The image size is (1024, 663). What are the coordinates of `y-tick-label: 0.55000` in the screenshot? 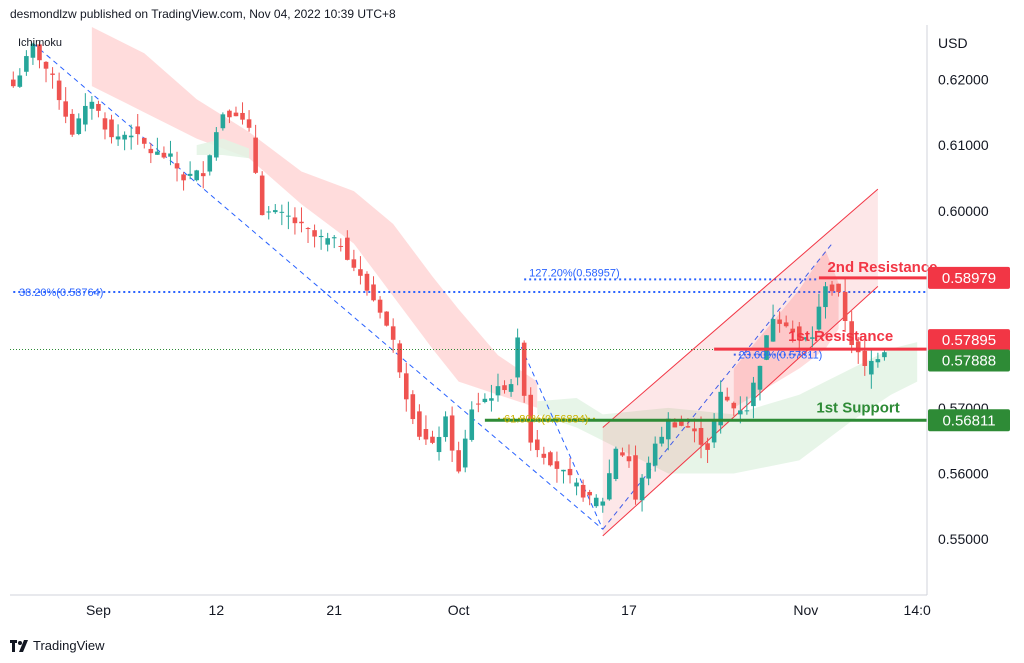 It's located at (963, 539).